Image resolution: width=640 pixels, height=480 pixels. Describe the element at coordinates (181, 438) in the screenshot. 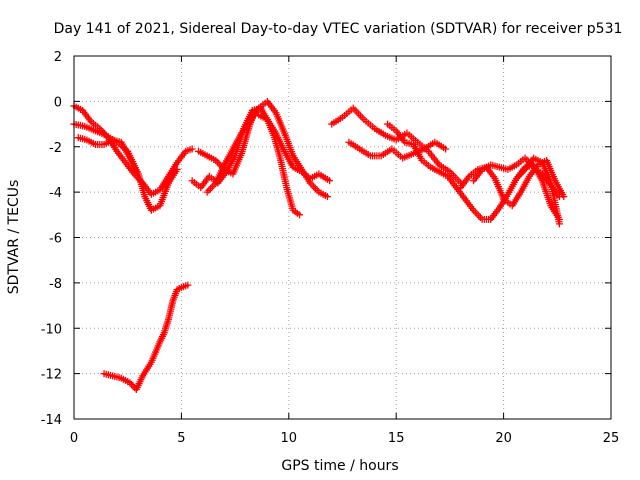

I see `x-tick-label: 5` at that location.